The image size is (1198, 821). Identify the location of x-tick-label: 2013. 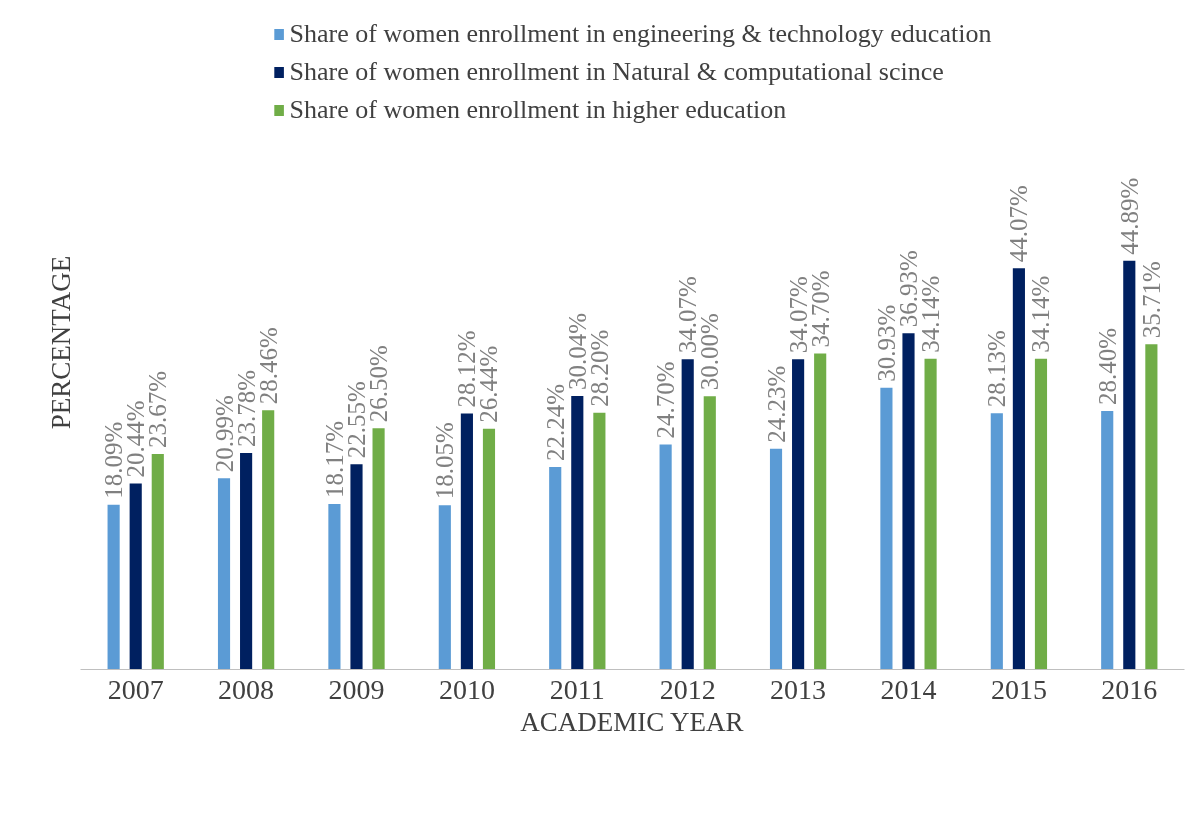
(798, 689).